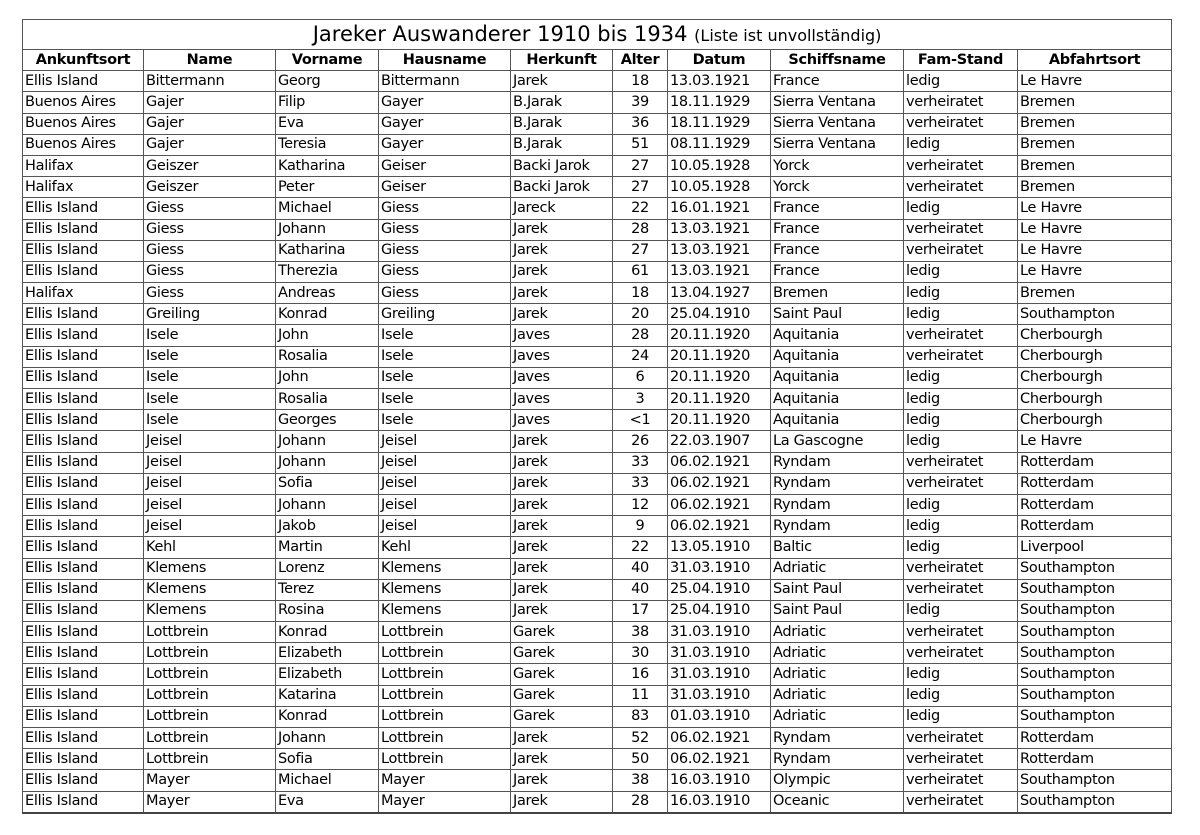  I want to click on cell-name: Lottbrein, so click(209, 695).